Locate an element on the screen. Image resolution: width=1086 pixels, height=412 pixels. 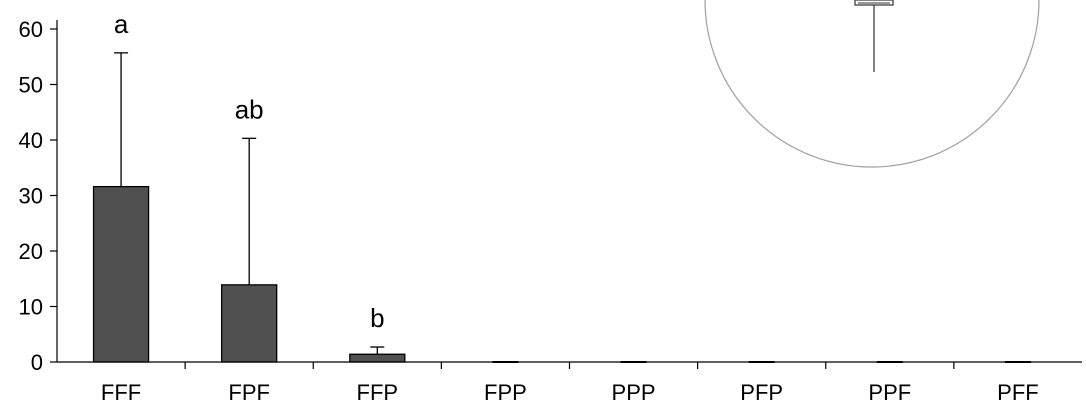
x-tick-label: FPP is located at coordinates (505, 392).